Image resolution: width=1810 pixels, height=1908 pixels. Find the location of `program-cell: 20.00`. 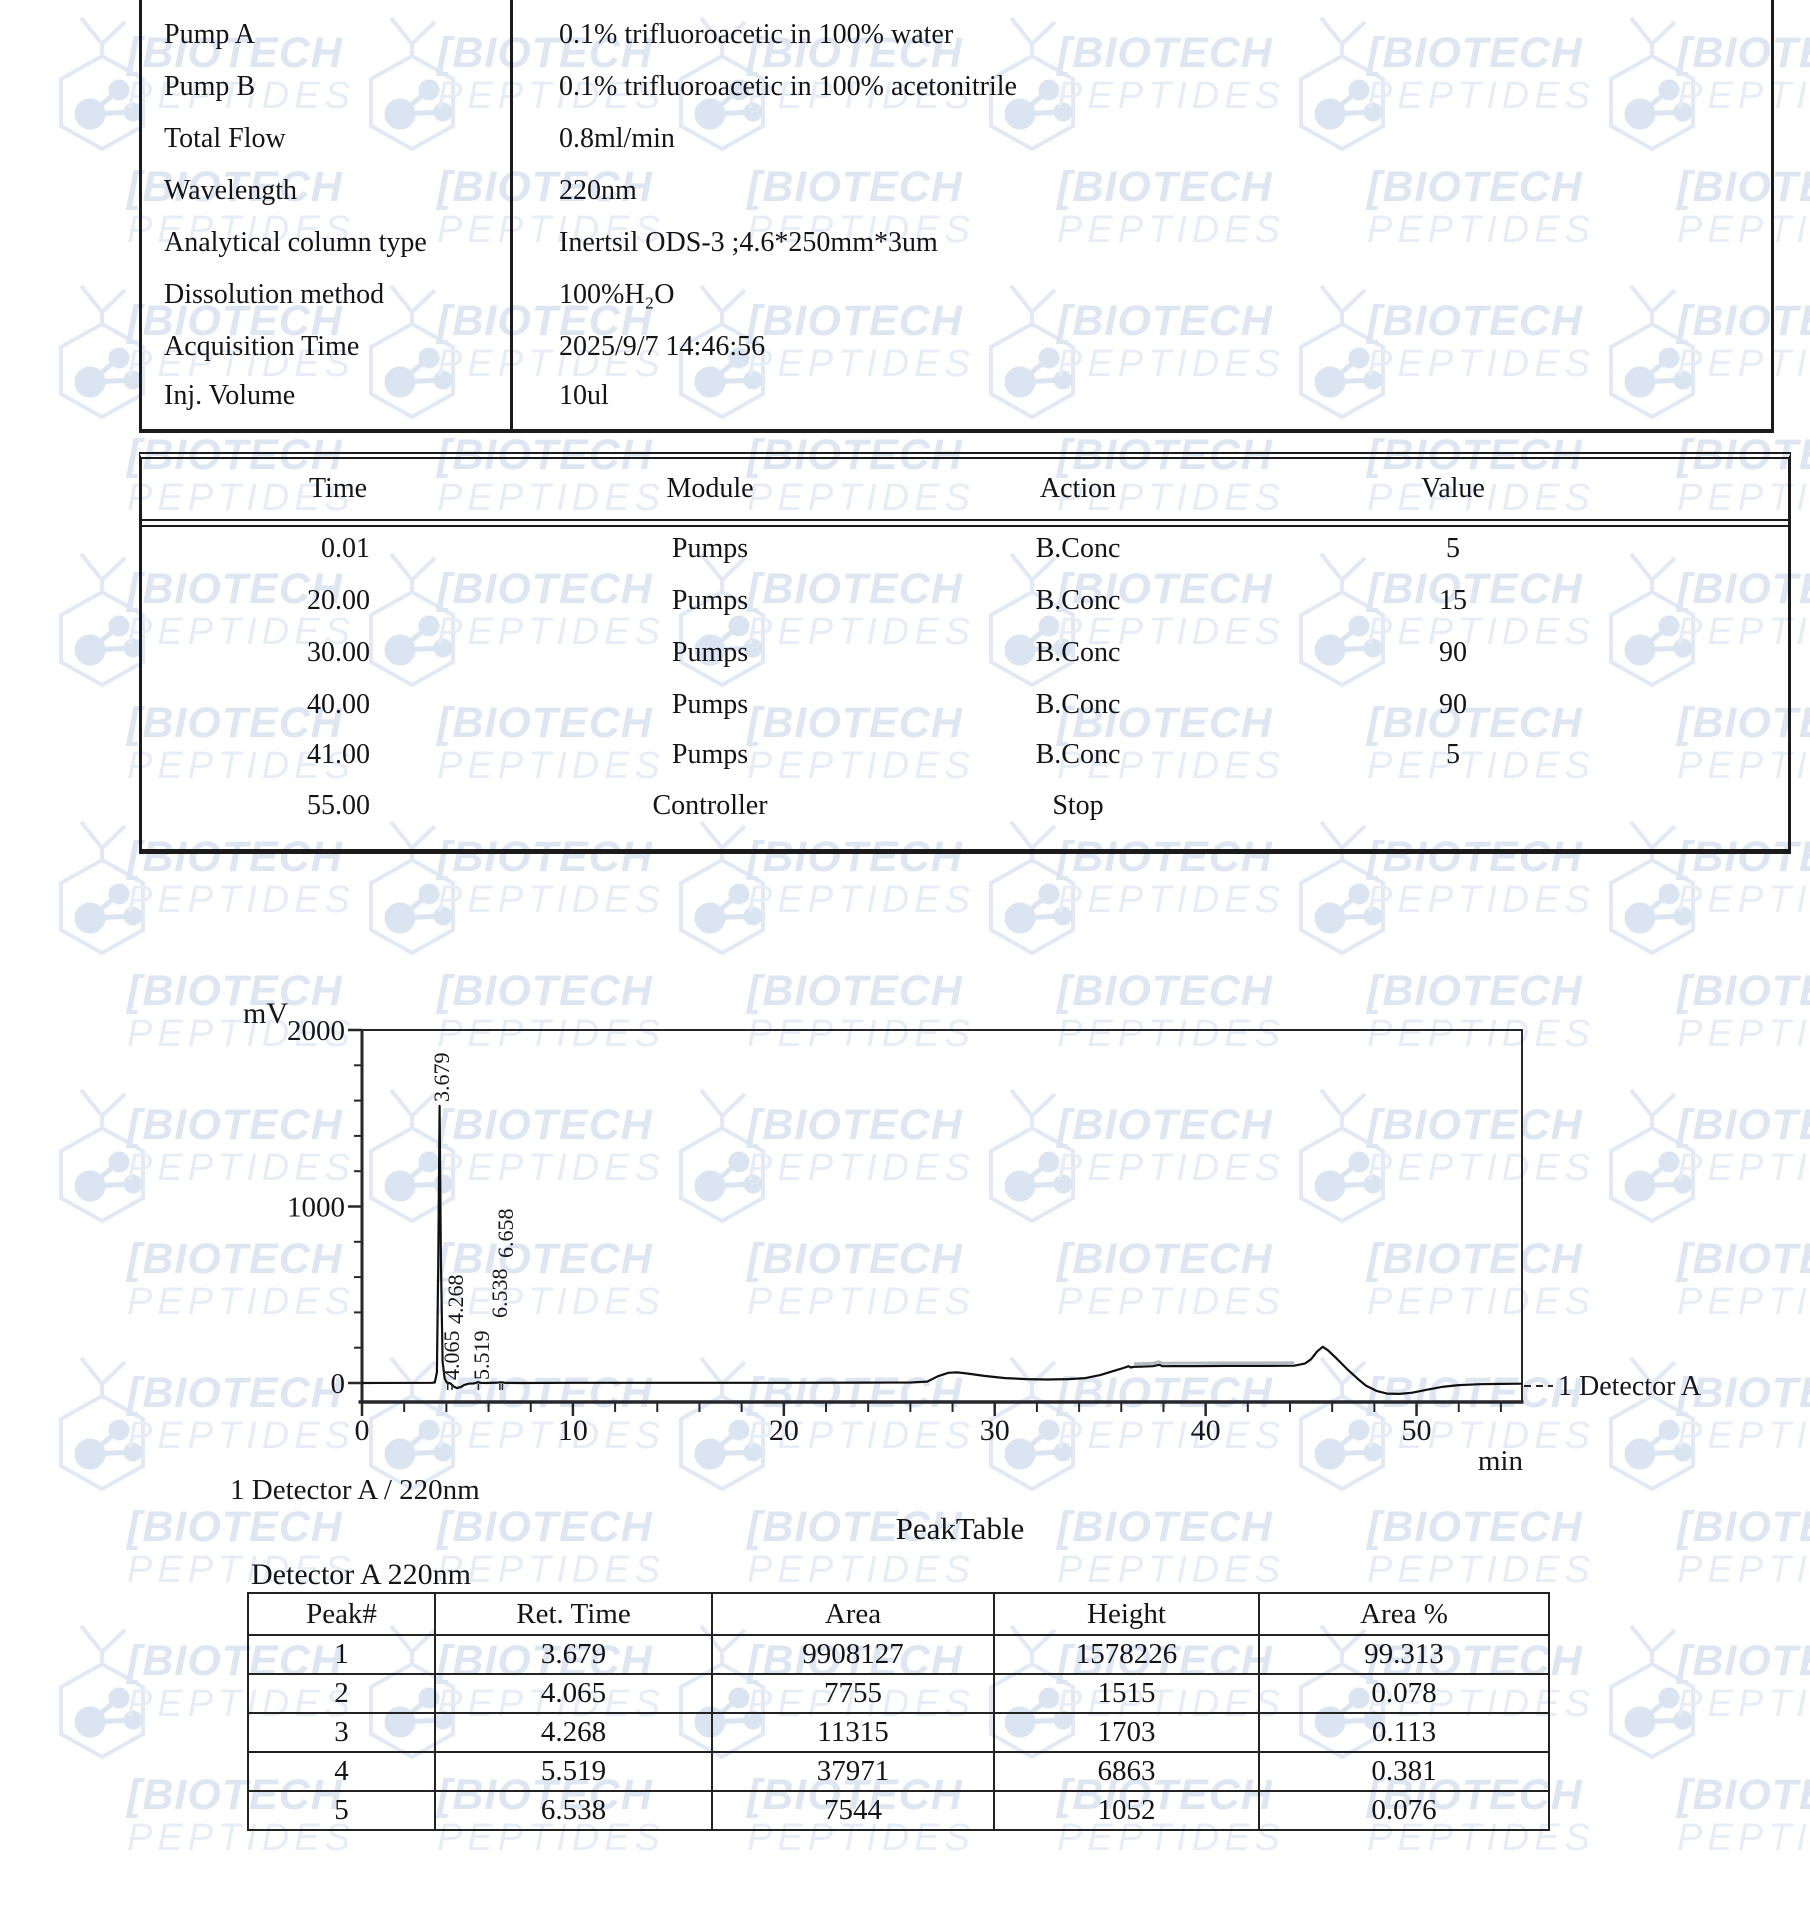

program-cell: 20.00 is located at coordinates (338, 600).